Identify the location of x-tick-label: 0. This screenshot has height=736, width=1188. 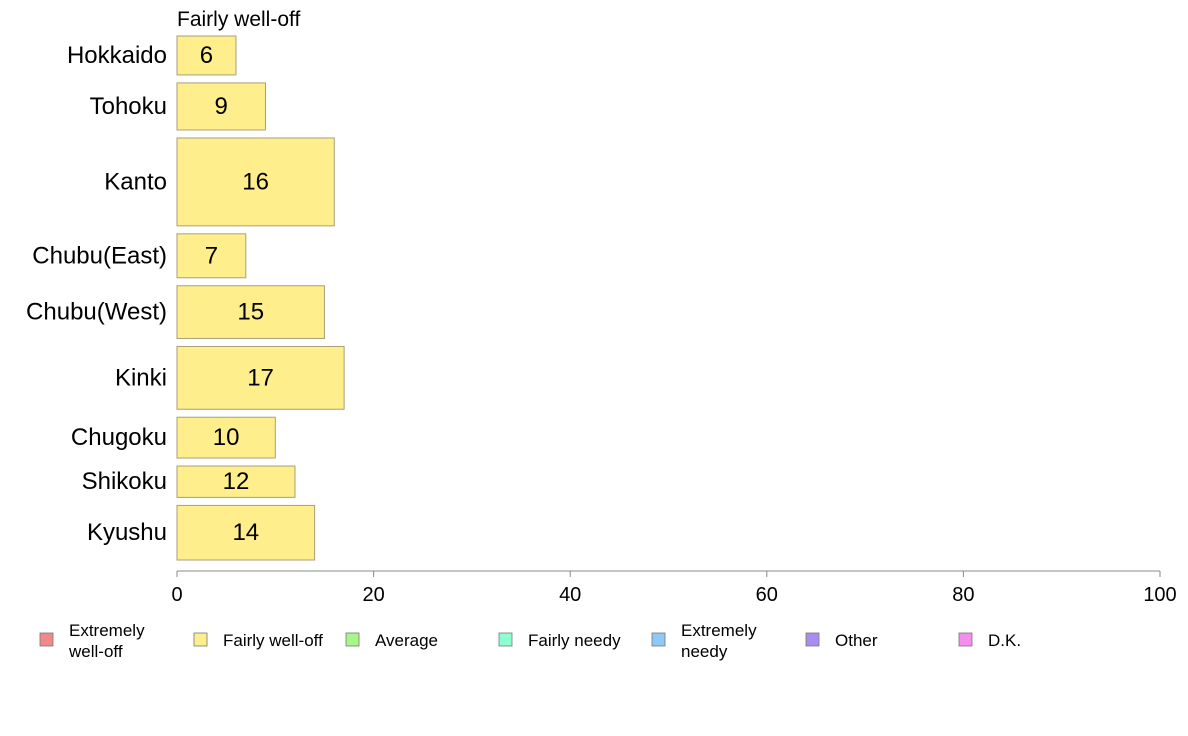
(176, 595).